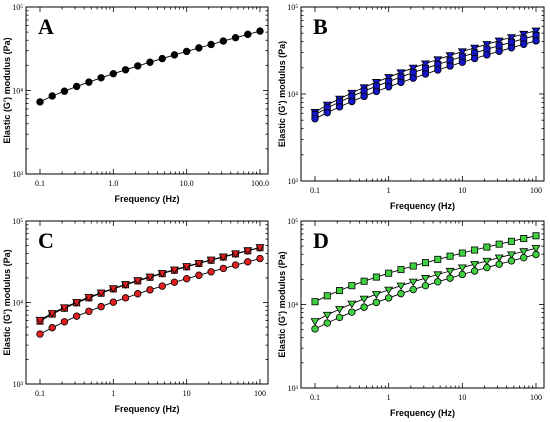 This screenshot has height=422, width=550. I want to click on x-tick-label-a: 100.0, so click(260, 183).